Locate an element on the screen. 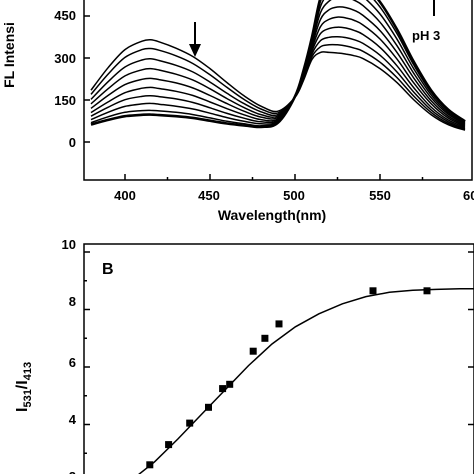  svg-text: I531/I413 is located at coordinates (24, 387).